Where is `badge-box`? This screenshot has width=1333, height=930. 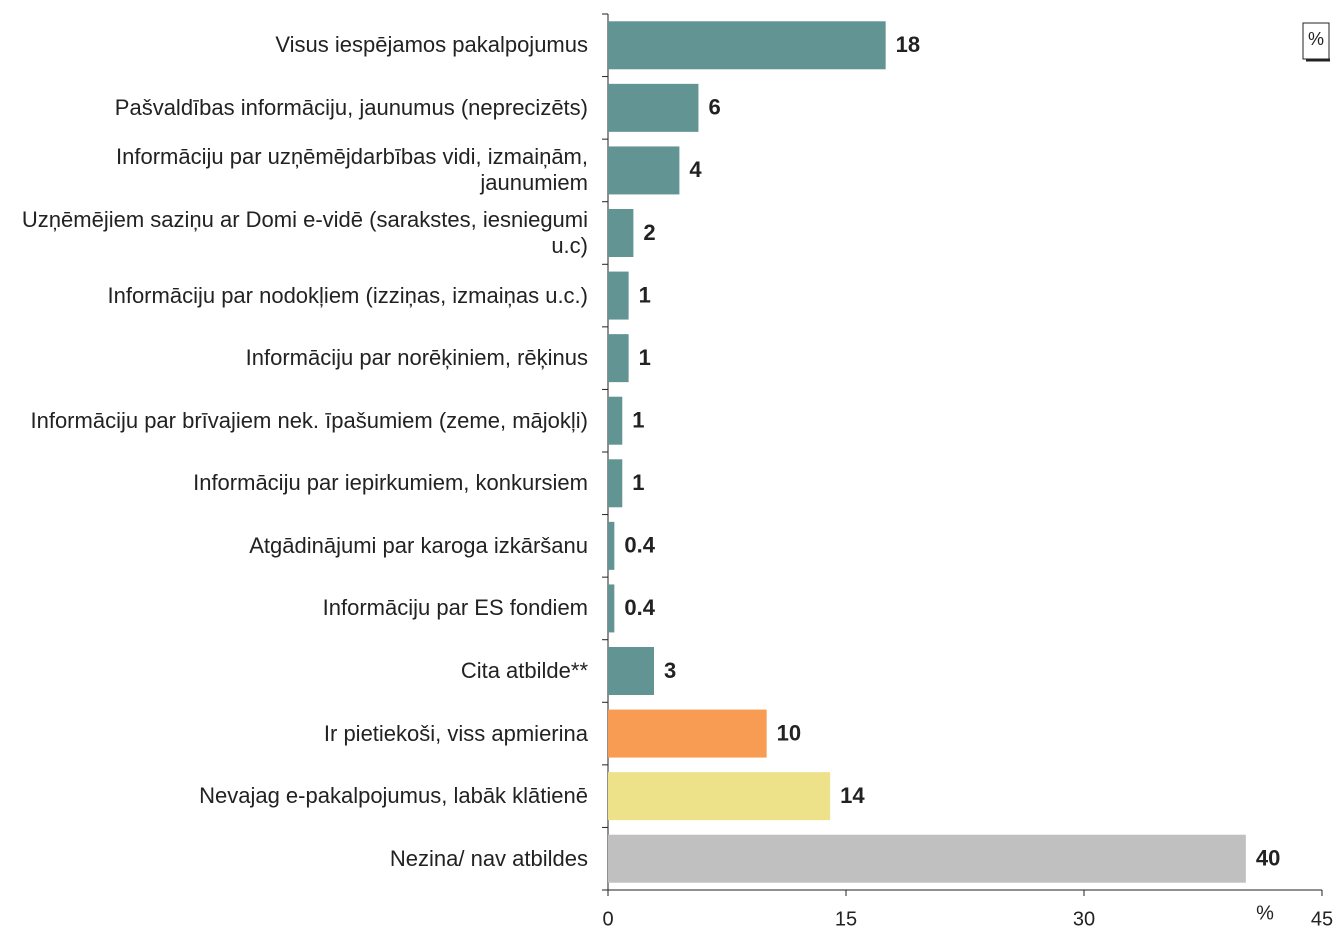
badge-box is located at coordinates (1316, 41).